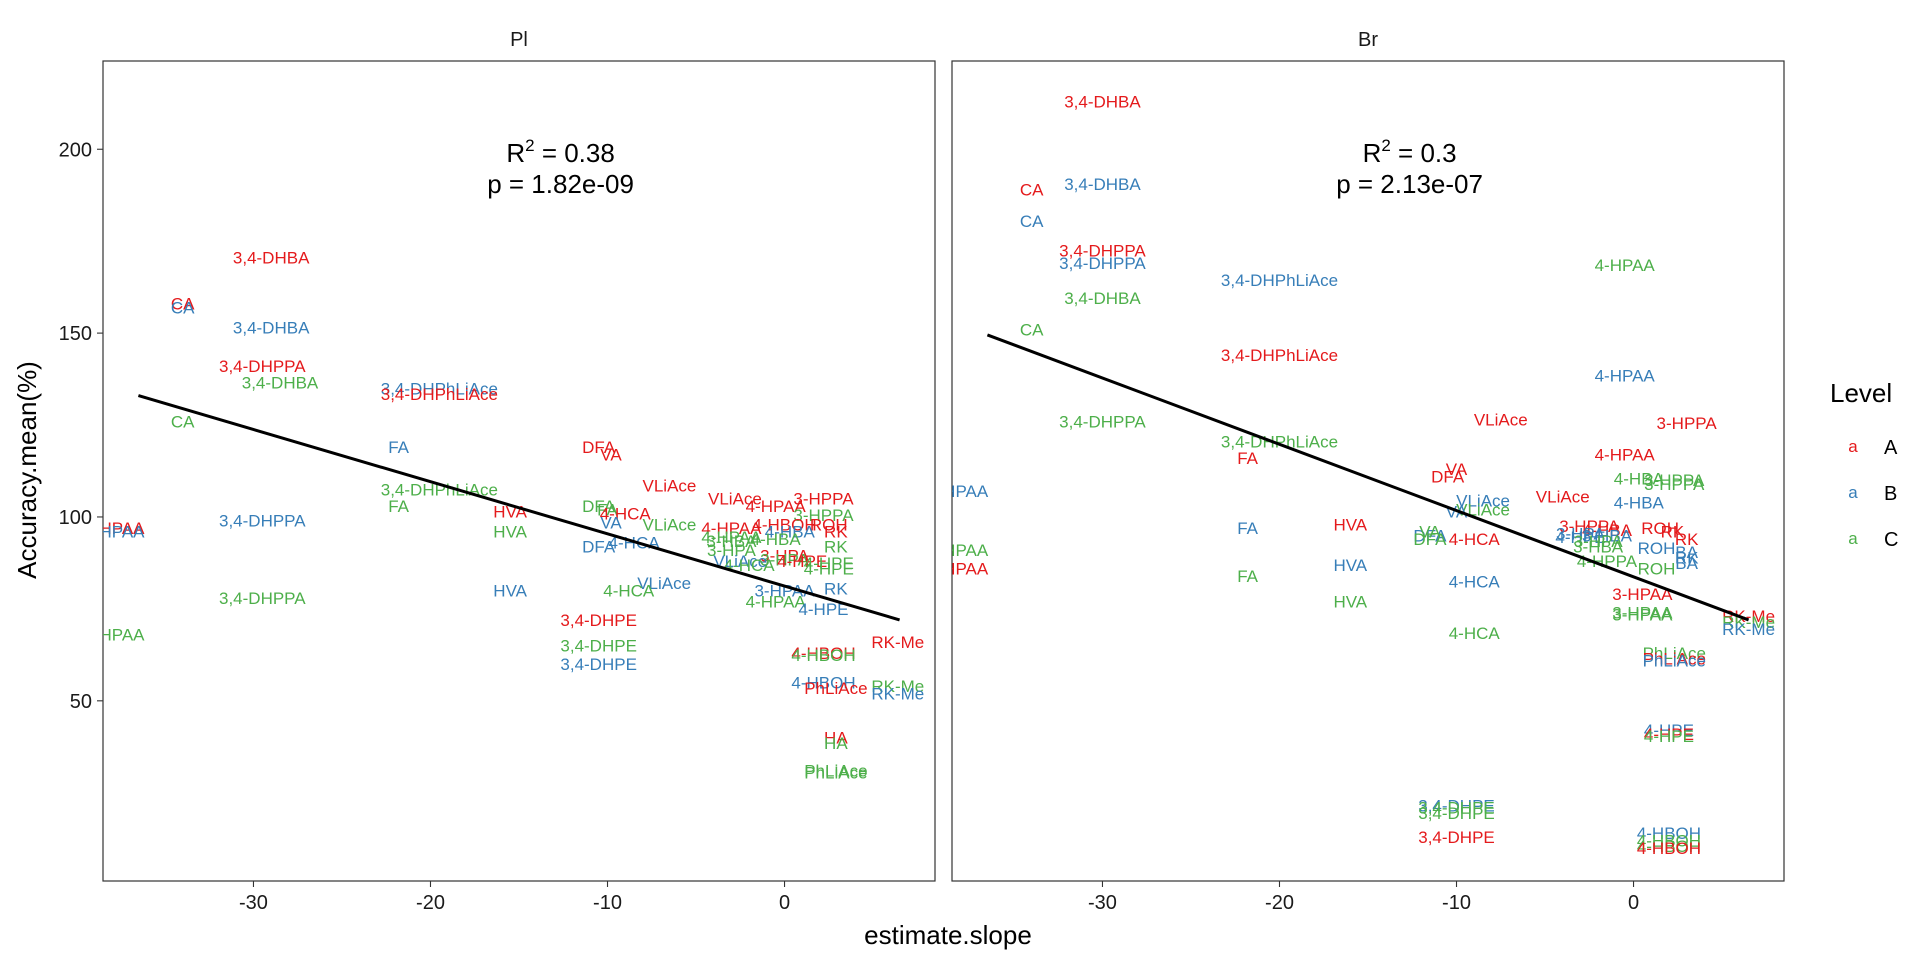 The width and height of the screenshot is (1920, 960). I want to click on point-label-a: DFA, so click(599, 447).